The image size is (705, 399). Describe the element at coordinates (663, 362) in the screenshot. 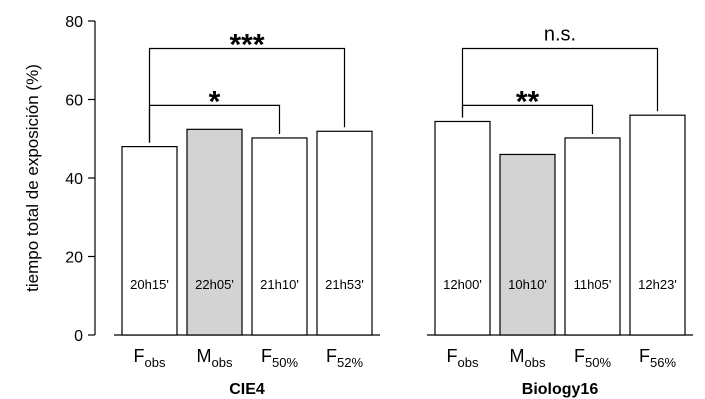

I see `category-subscript: 56%` at that location.